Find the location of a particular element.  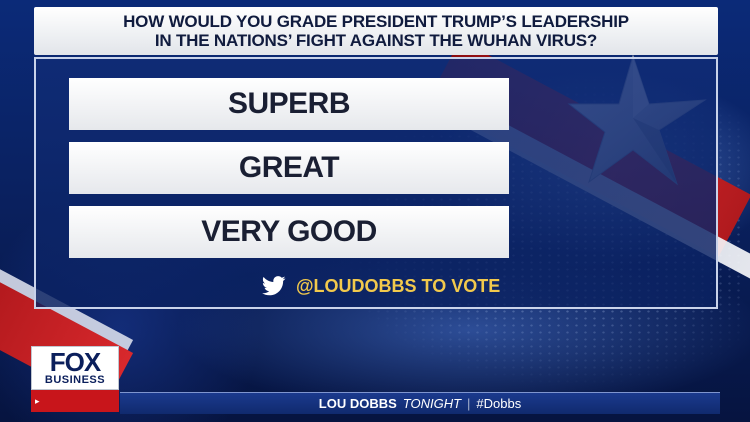

poll-option-label: SUPERB is located at coordinates (289, 103).